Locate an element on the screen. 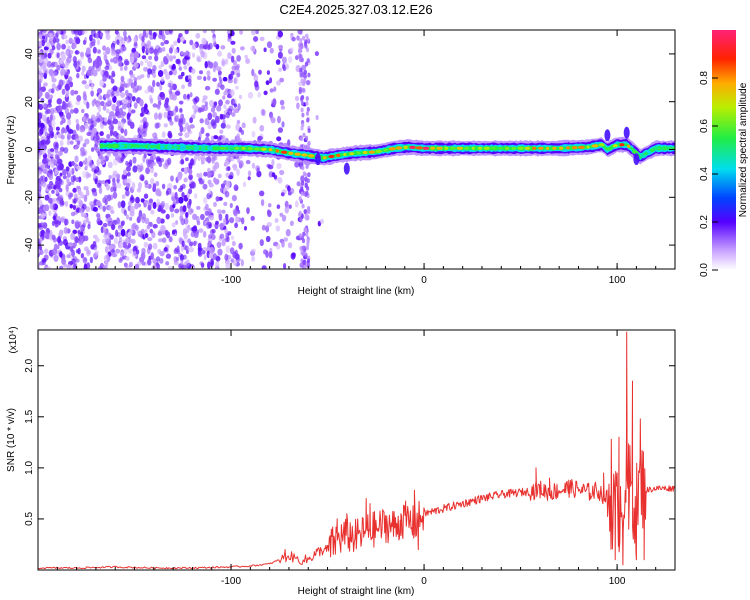 The image size is (750, 600). ridge-distortion is located at coordinates (346, 168).